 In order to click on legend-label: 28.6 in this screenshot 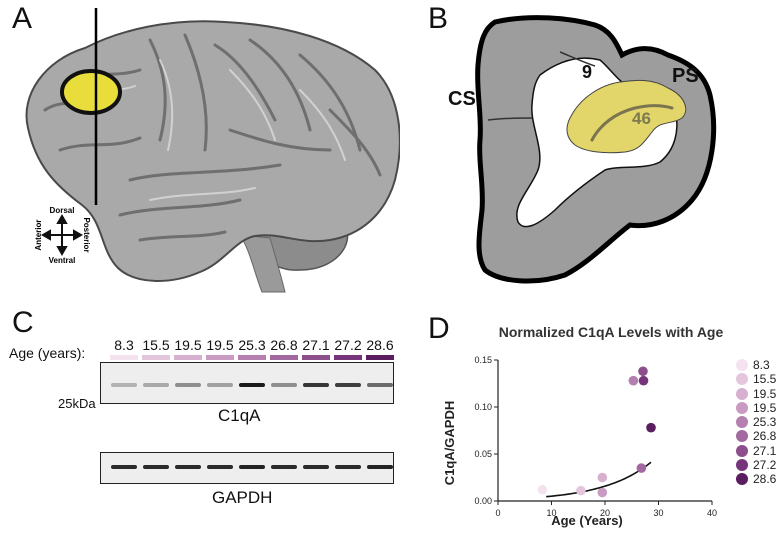, I will do `click(765, 479)`.